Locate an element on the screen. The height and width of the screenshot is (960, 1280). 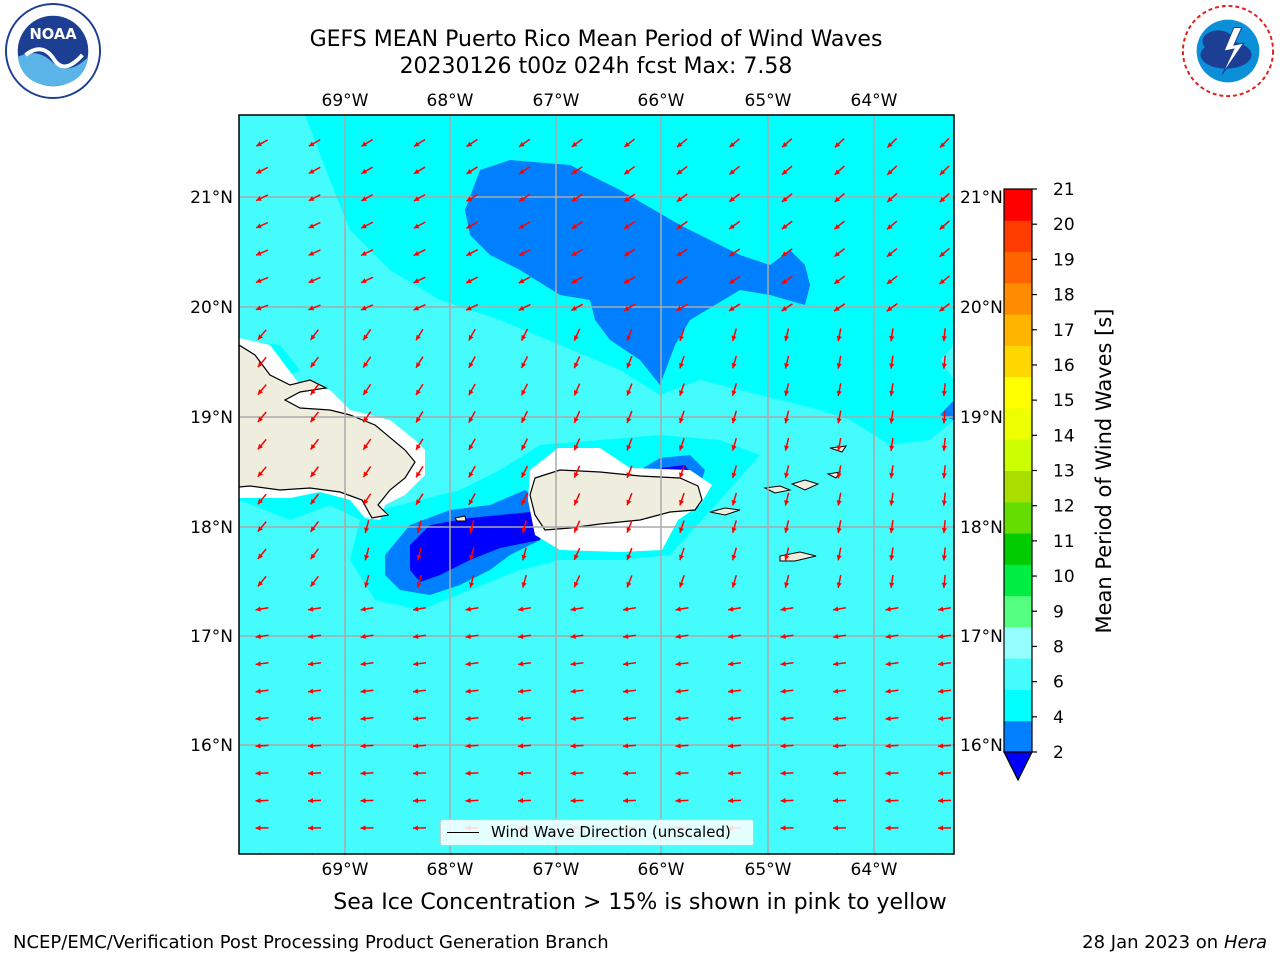
lat-tick-left: 20°N is located at coordinates (211, 308).